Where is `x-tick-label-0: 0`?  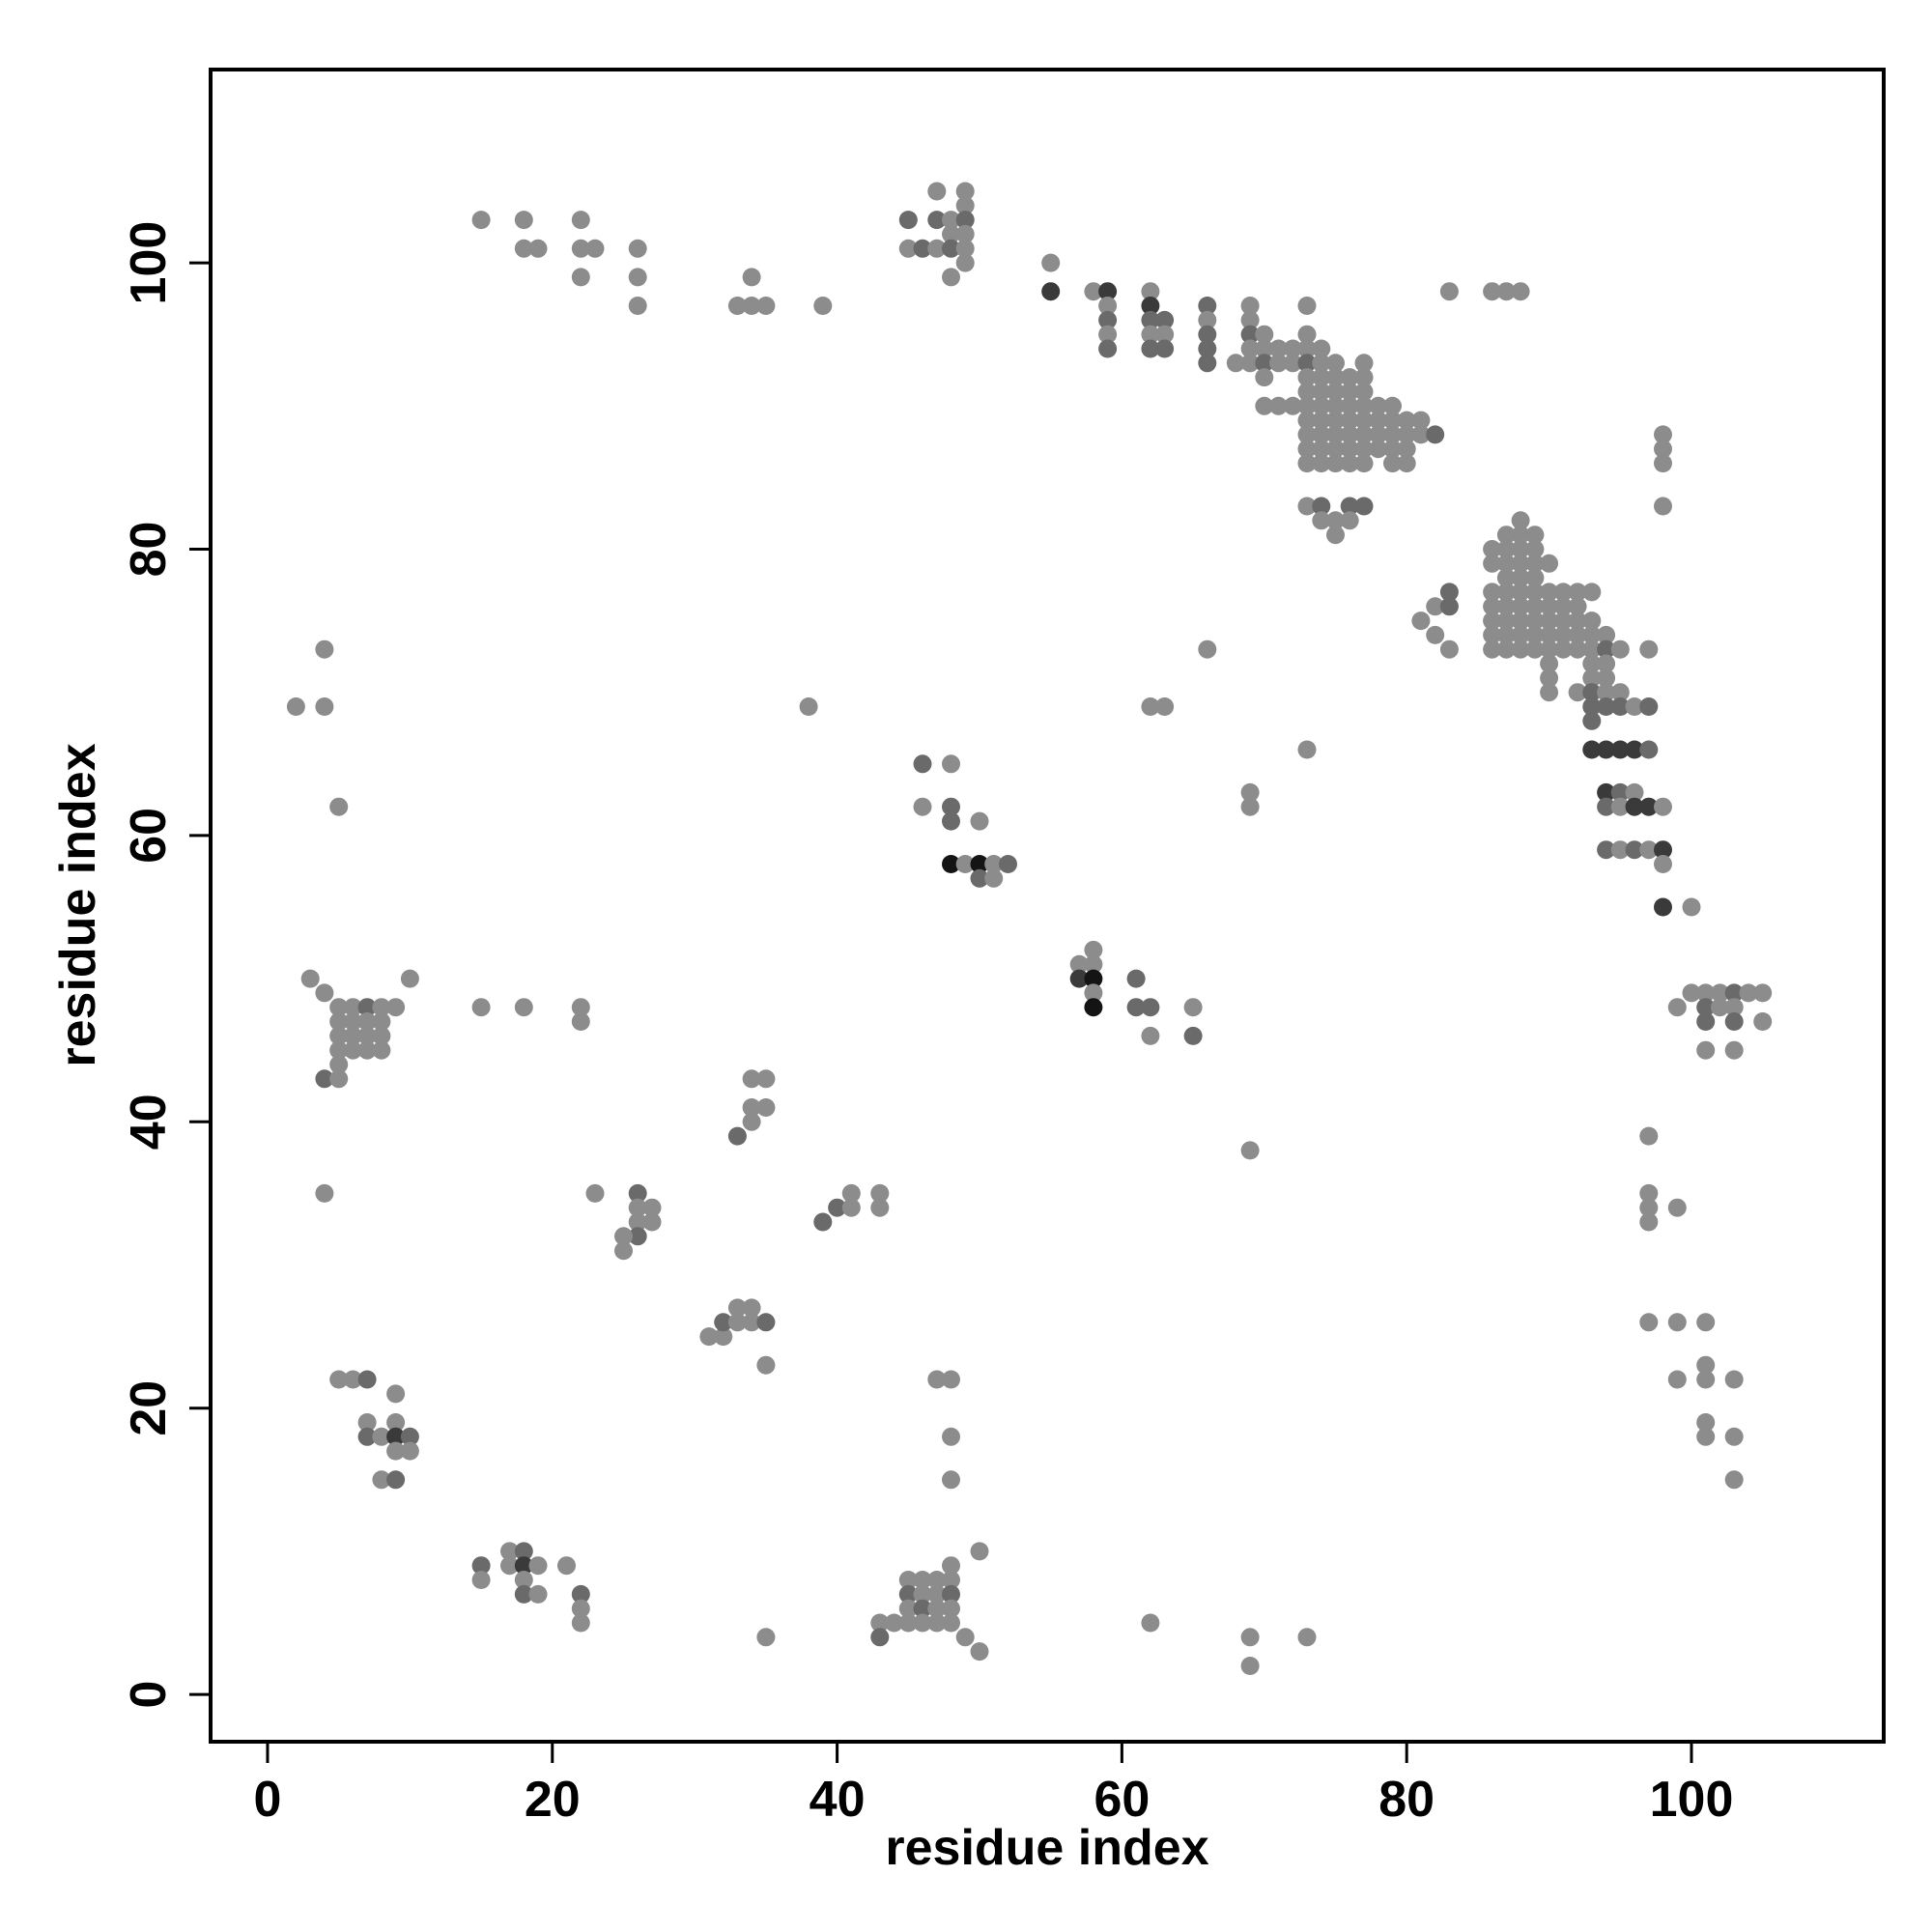 x-tick-label-0: 0 is located at coordinates (268, 1800).